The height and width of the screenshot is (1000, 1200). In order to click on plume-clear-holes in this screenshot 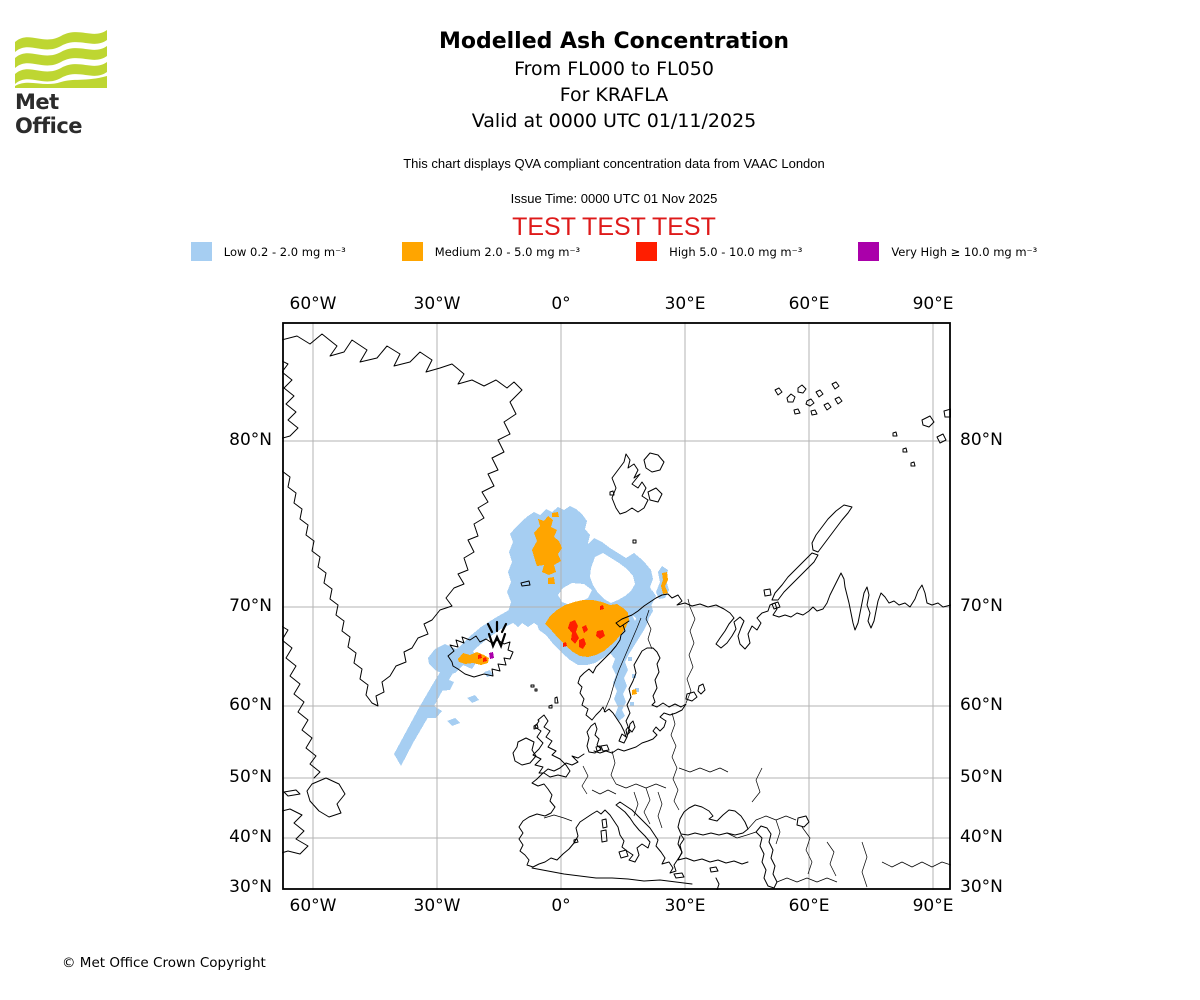, I will do `click(596, 579)`.